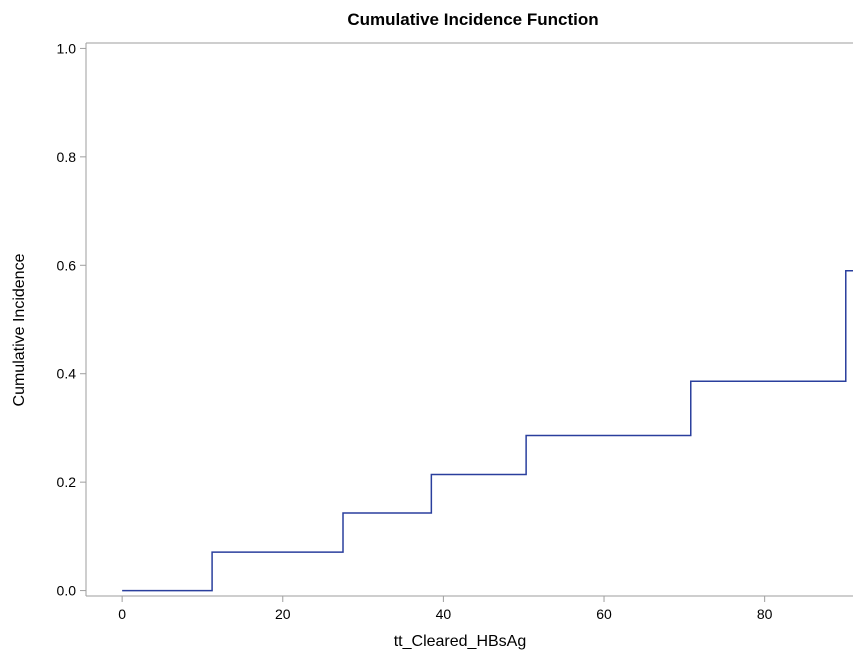 The width and height of the screenshot is (853, 657). Describe the element at coordinates (67, 48) in the screenshot. I see `y-tick-label: 1.0` at that location.